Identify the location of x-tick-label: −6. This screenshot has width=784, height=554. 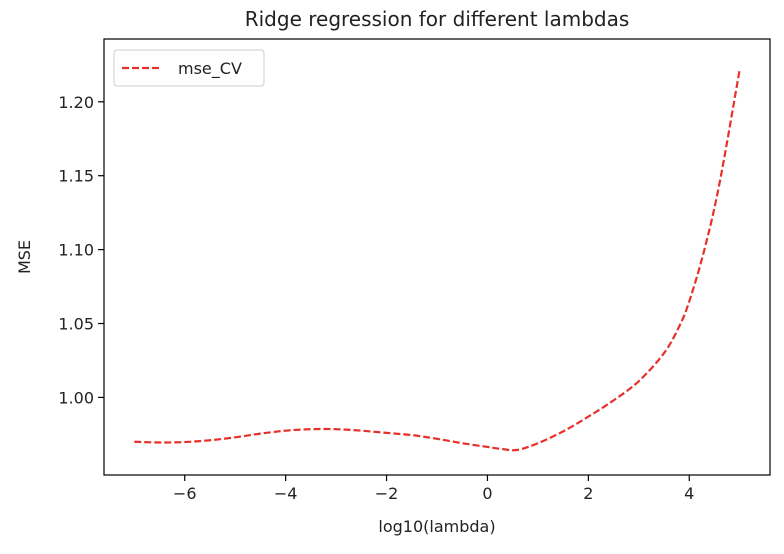
(185, 493).